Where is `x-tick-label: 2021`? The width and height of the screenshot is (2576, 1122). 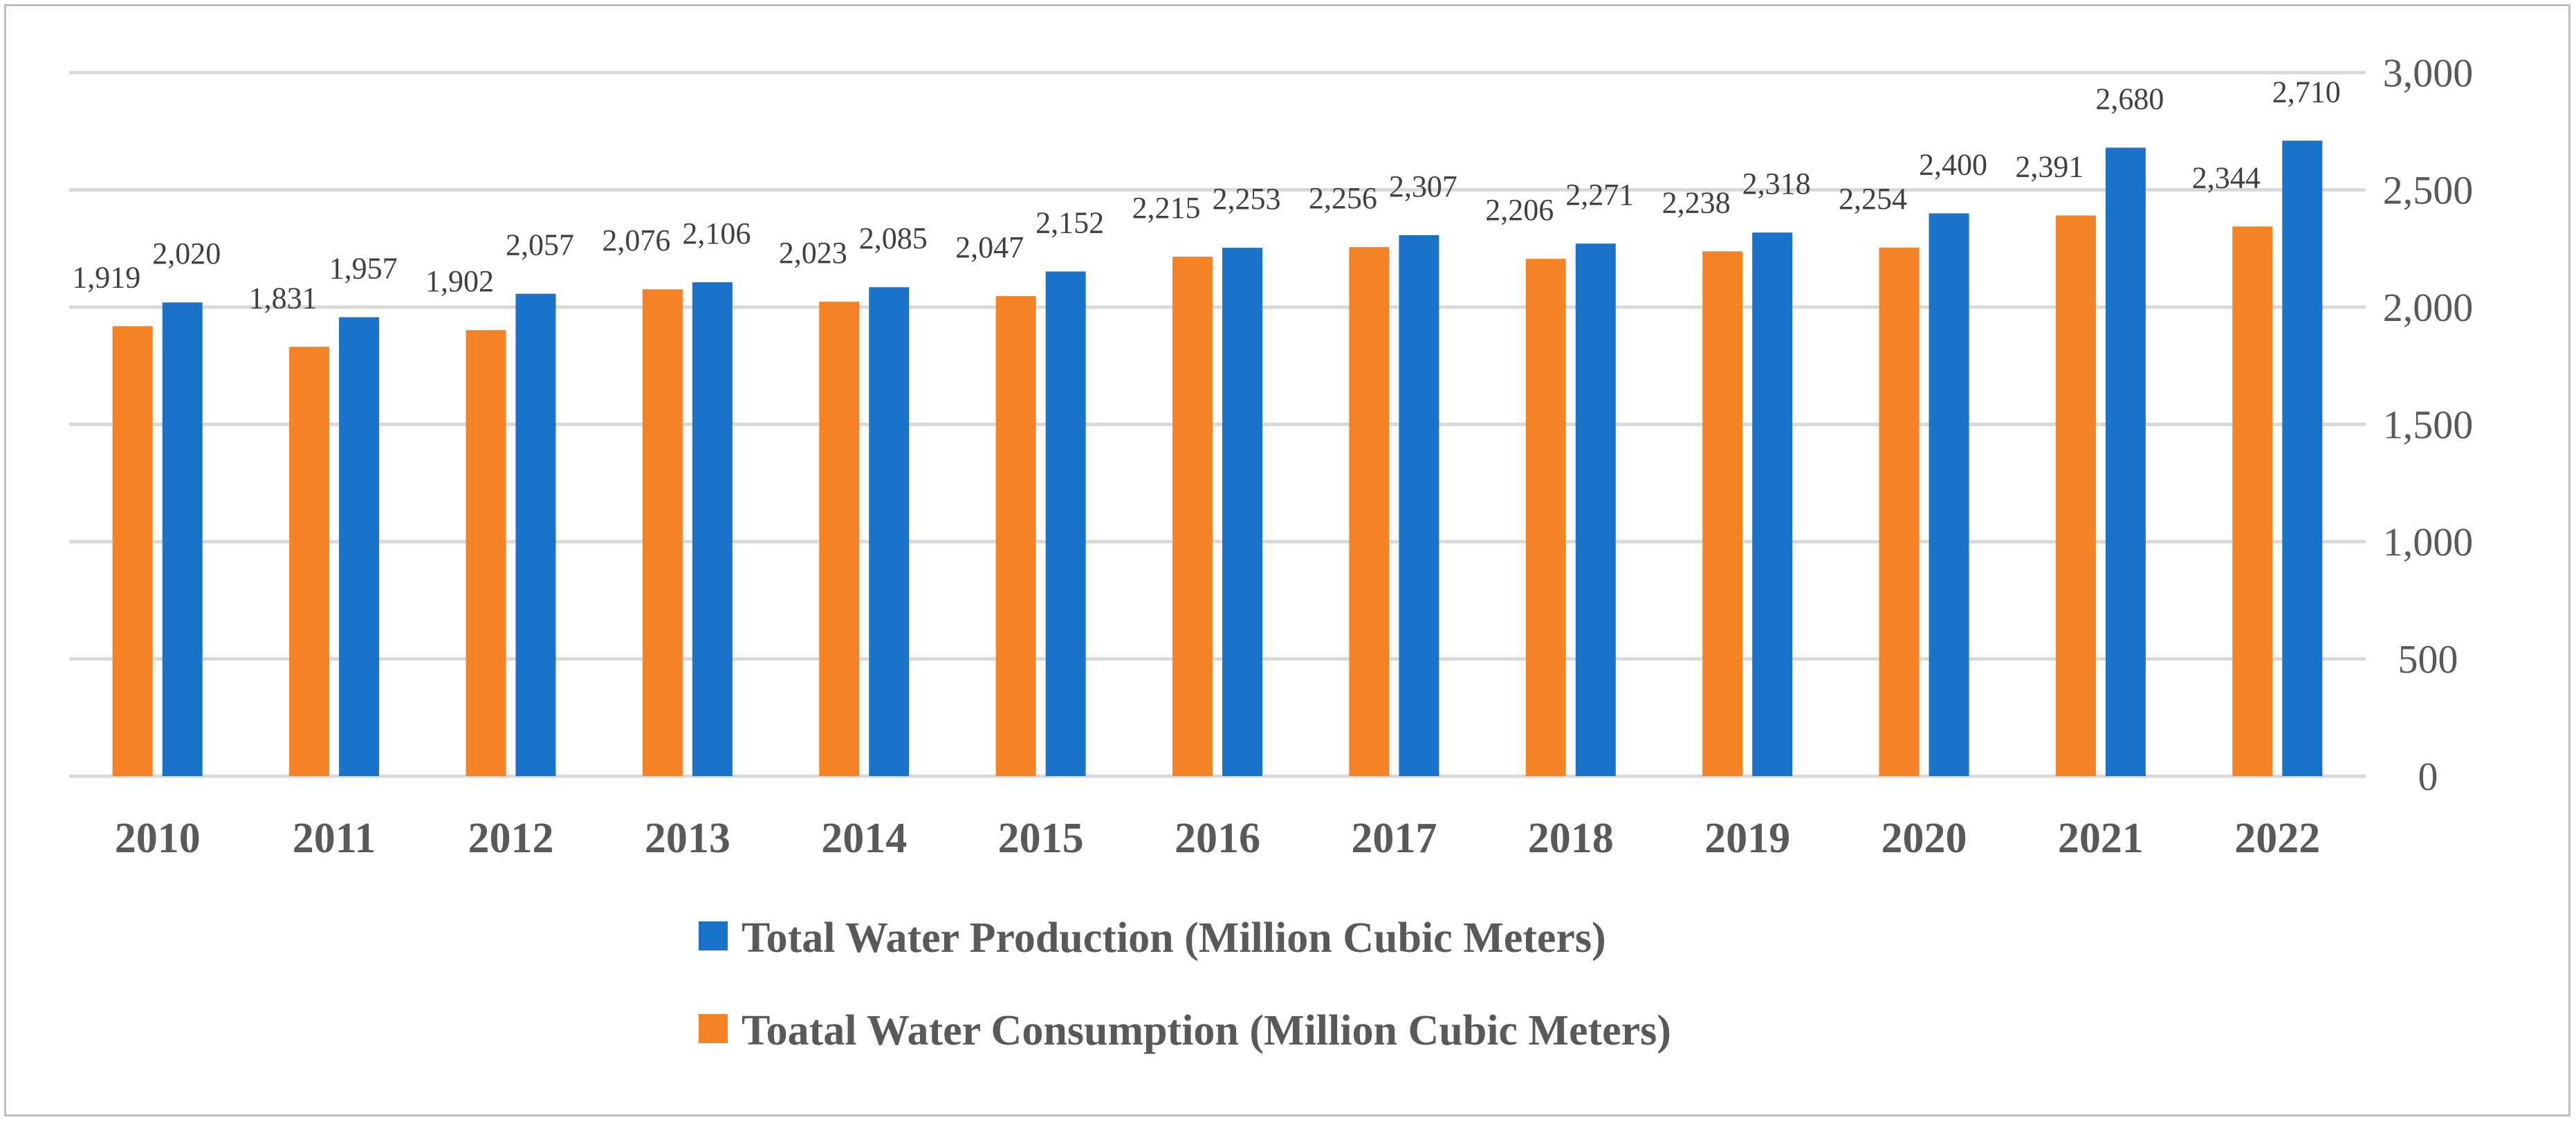
x-tick-label: 2021 is located at coordinates (2101, 838).